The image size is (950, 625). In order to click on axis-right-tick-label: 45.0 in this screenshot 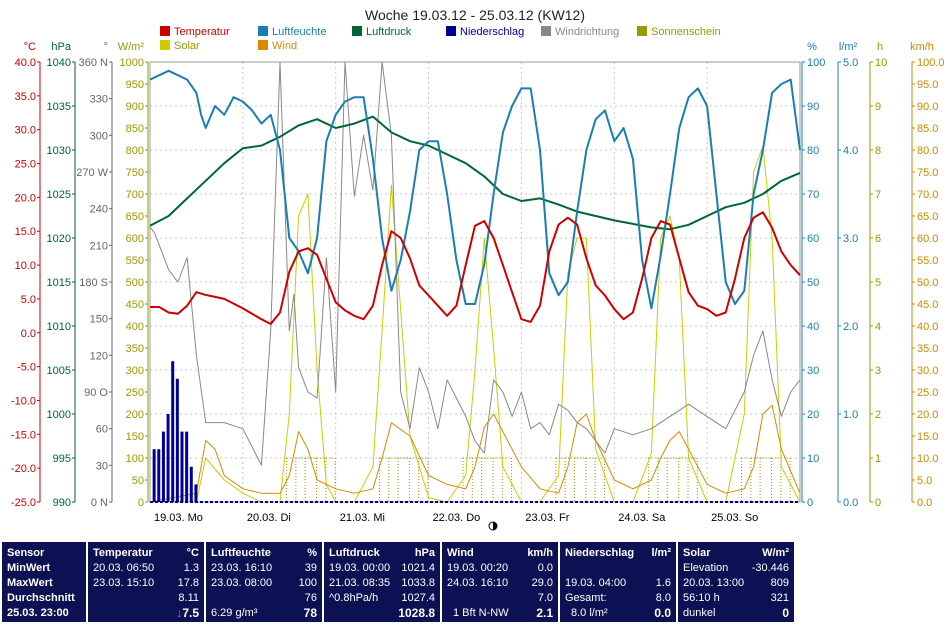, I will do `click(927, 305)`.